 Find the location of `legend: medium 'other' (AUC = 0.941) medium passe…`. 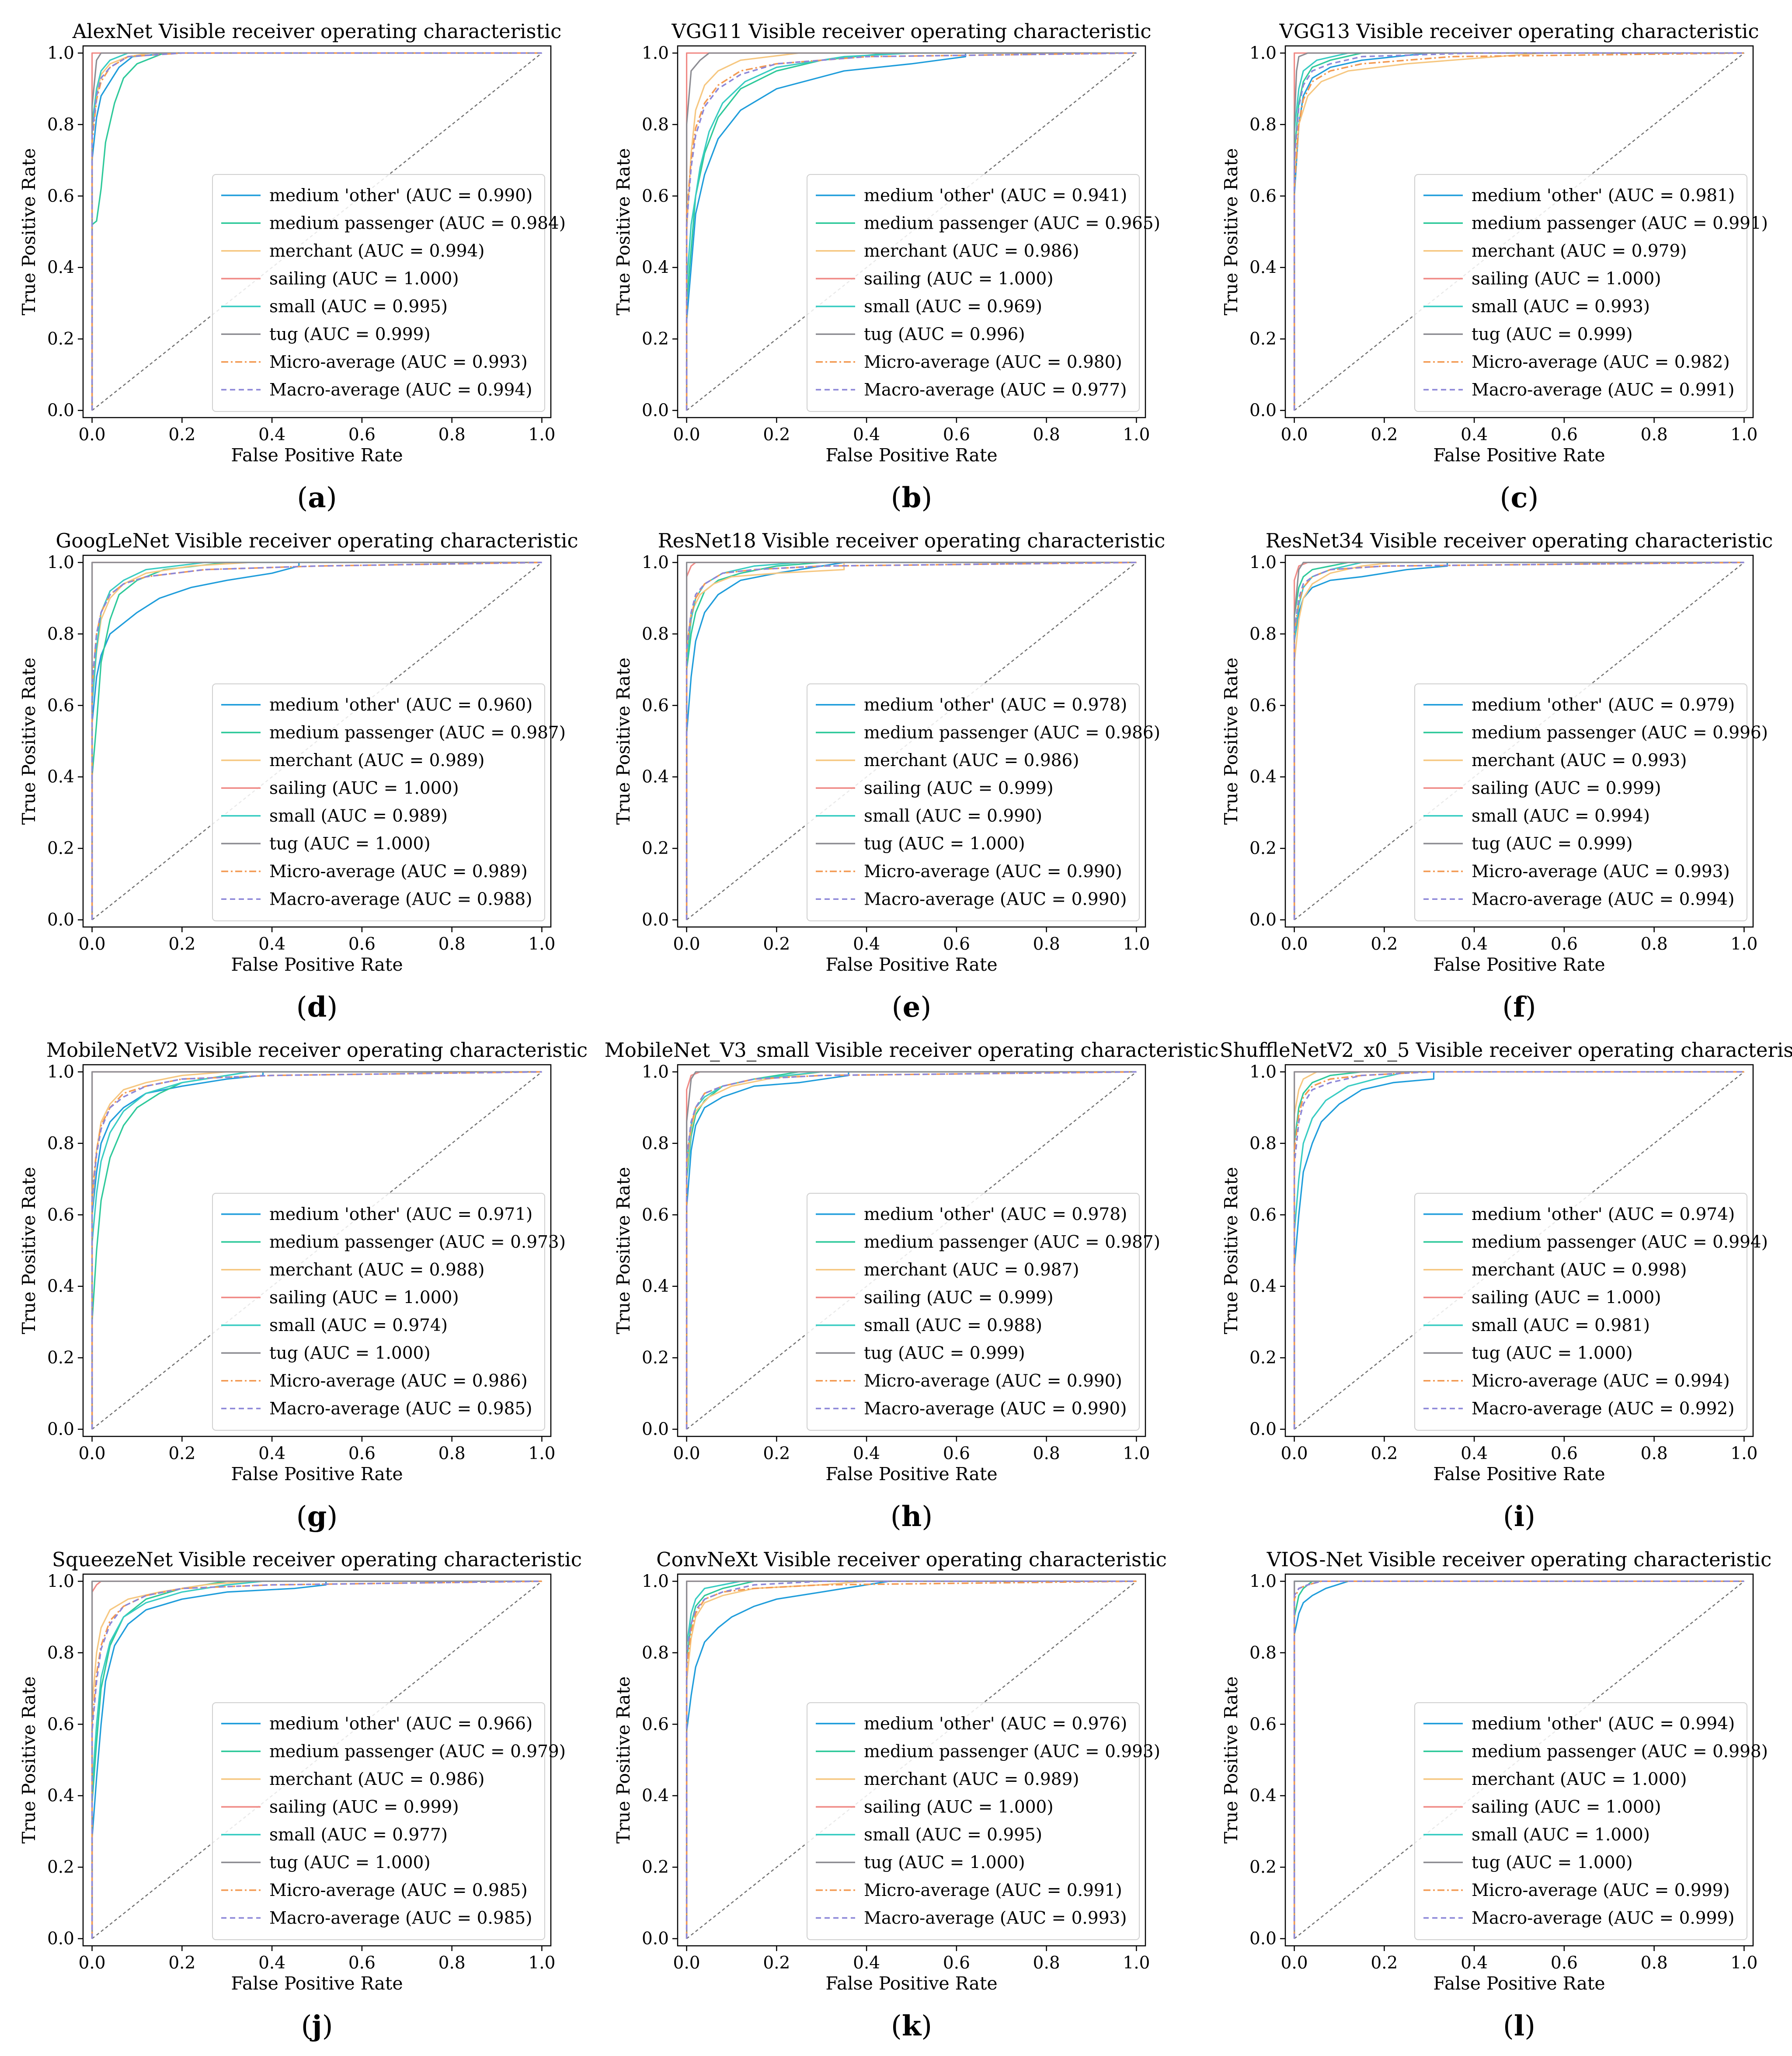

legend: medium 'other' (AUC = 0.941) medium passe… is located at coordinates (983, 293).